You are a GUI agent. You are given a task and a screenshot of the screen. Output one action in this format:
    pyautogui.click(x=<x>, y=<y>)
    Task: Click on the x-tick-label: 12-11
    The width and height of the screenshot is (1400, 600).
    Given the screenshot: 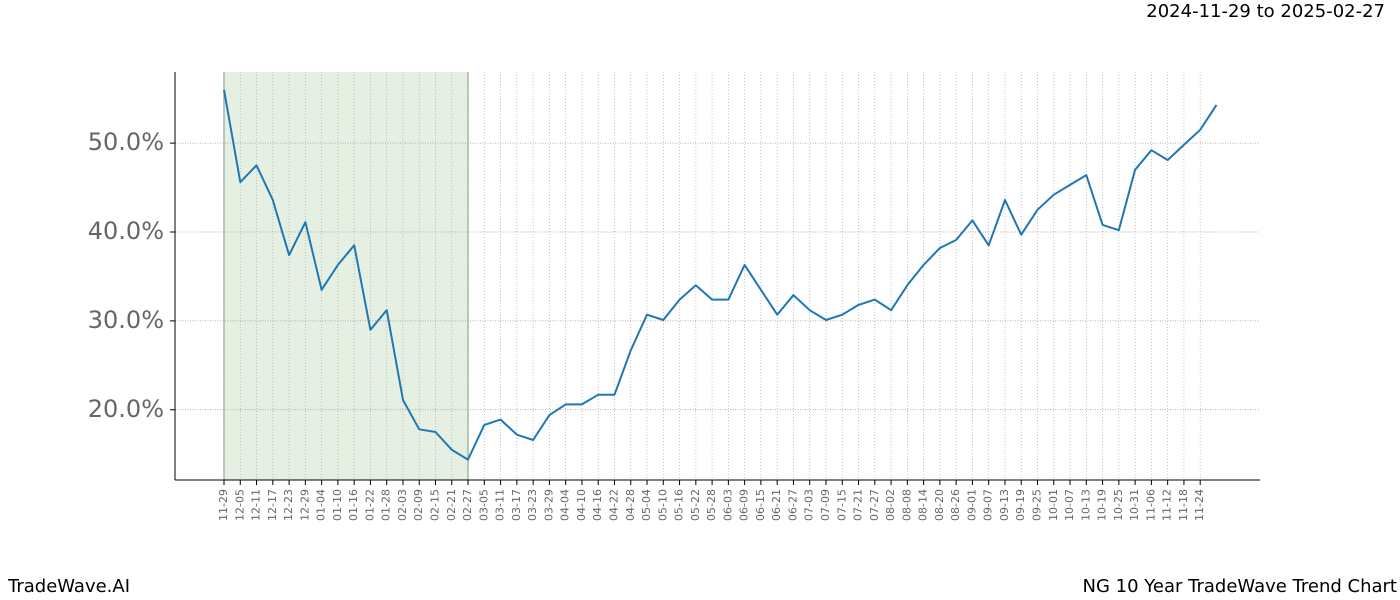 What is the action you would take?
    pyautogui.click(x=256, y=505)
    